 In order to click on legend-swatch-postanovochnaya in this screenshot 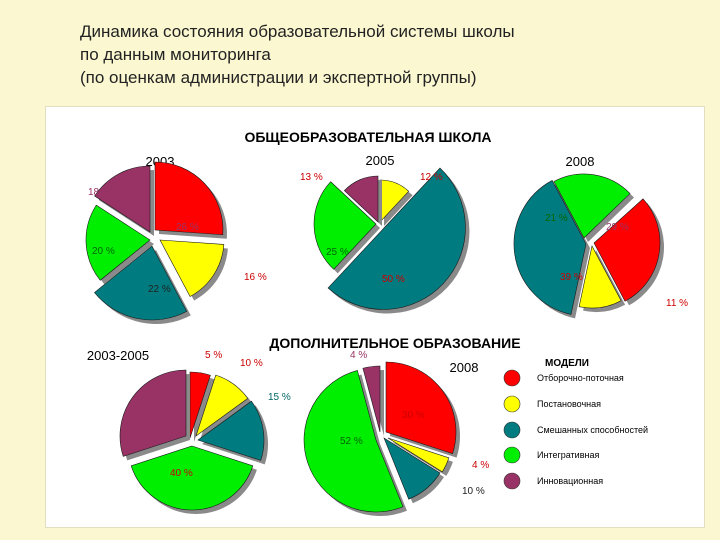, I will do `click(512, 404)`.